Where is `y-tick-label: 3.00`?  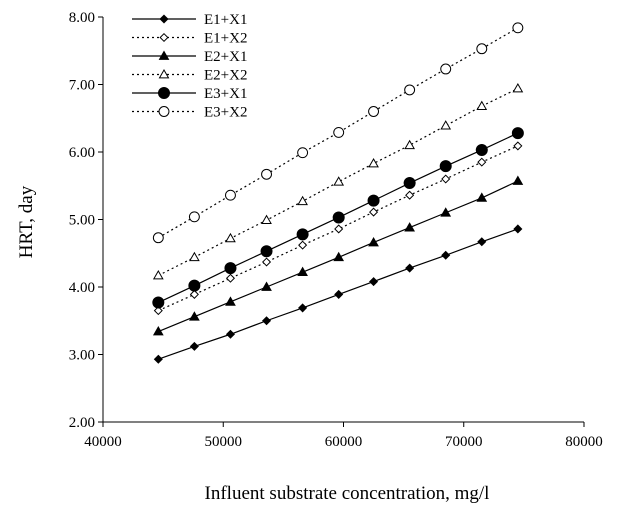 y-tick-label: 3.00 is located at coordinates (82, 356).